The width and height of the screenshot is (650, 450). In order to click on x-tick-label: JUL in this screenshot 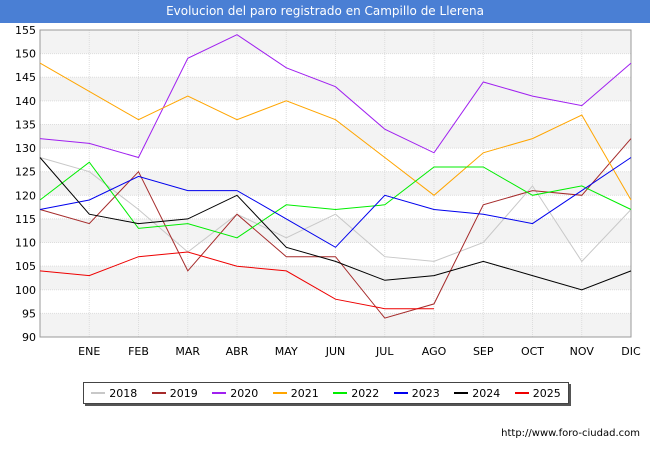, I will do `click(384, 351)`.